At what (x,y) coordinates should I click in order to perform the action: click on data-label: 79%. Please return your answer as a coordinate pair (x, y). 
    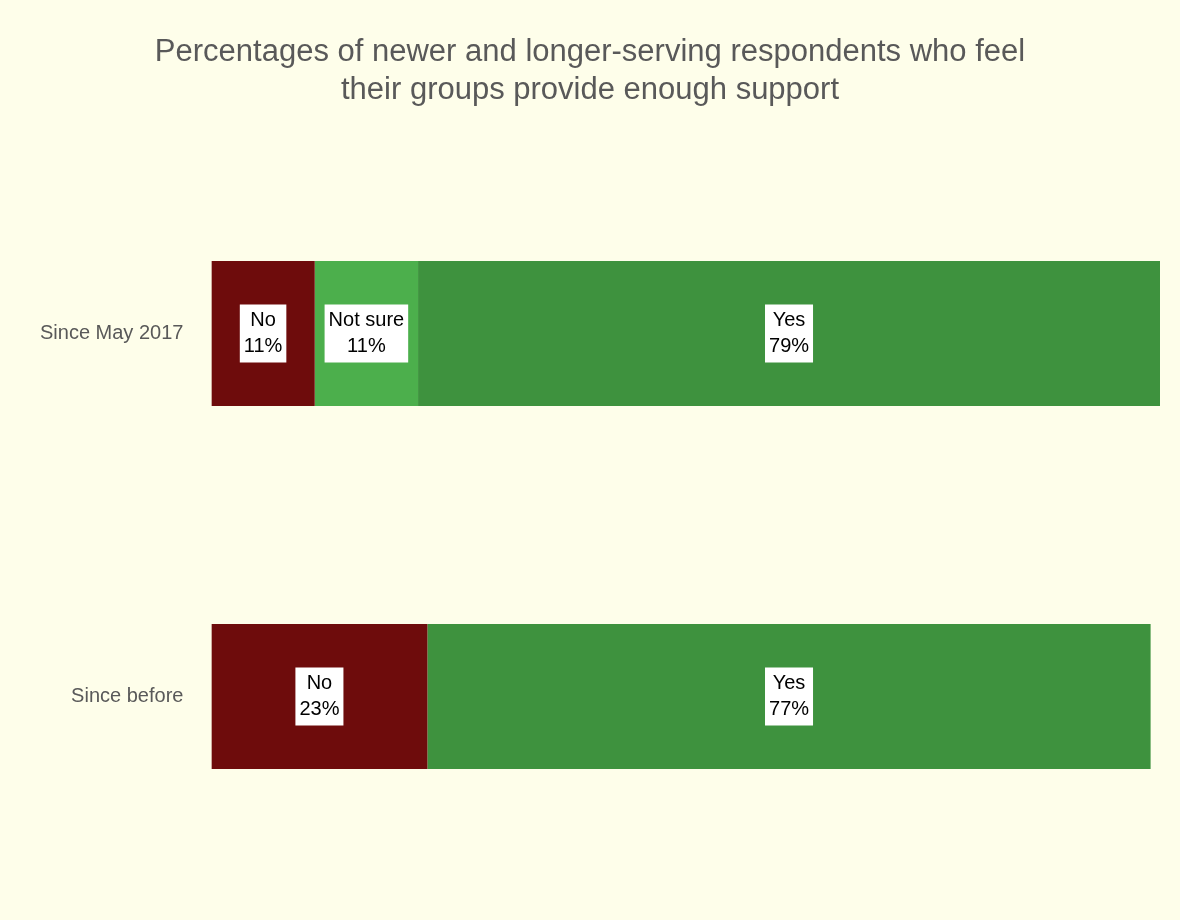
    Looking at the image, I should click on (789, 345).